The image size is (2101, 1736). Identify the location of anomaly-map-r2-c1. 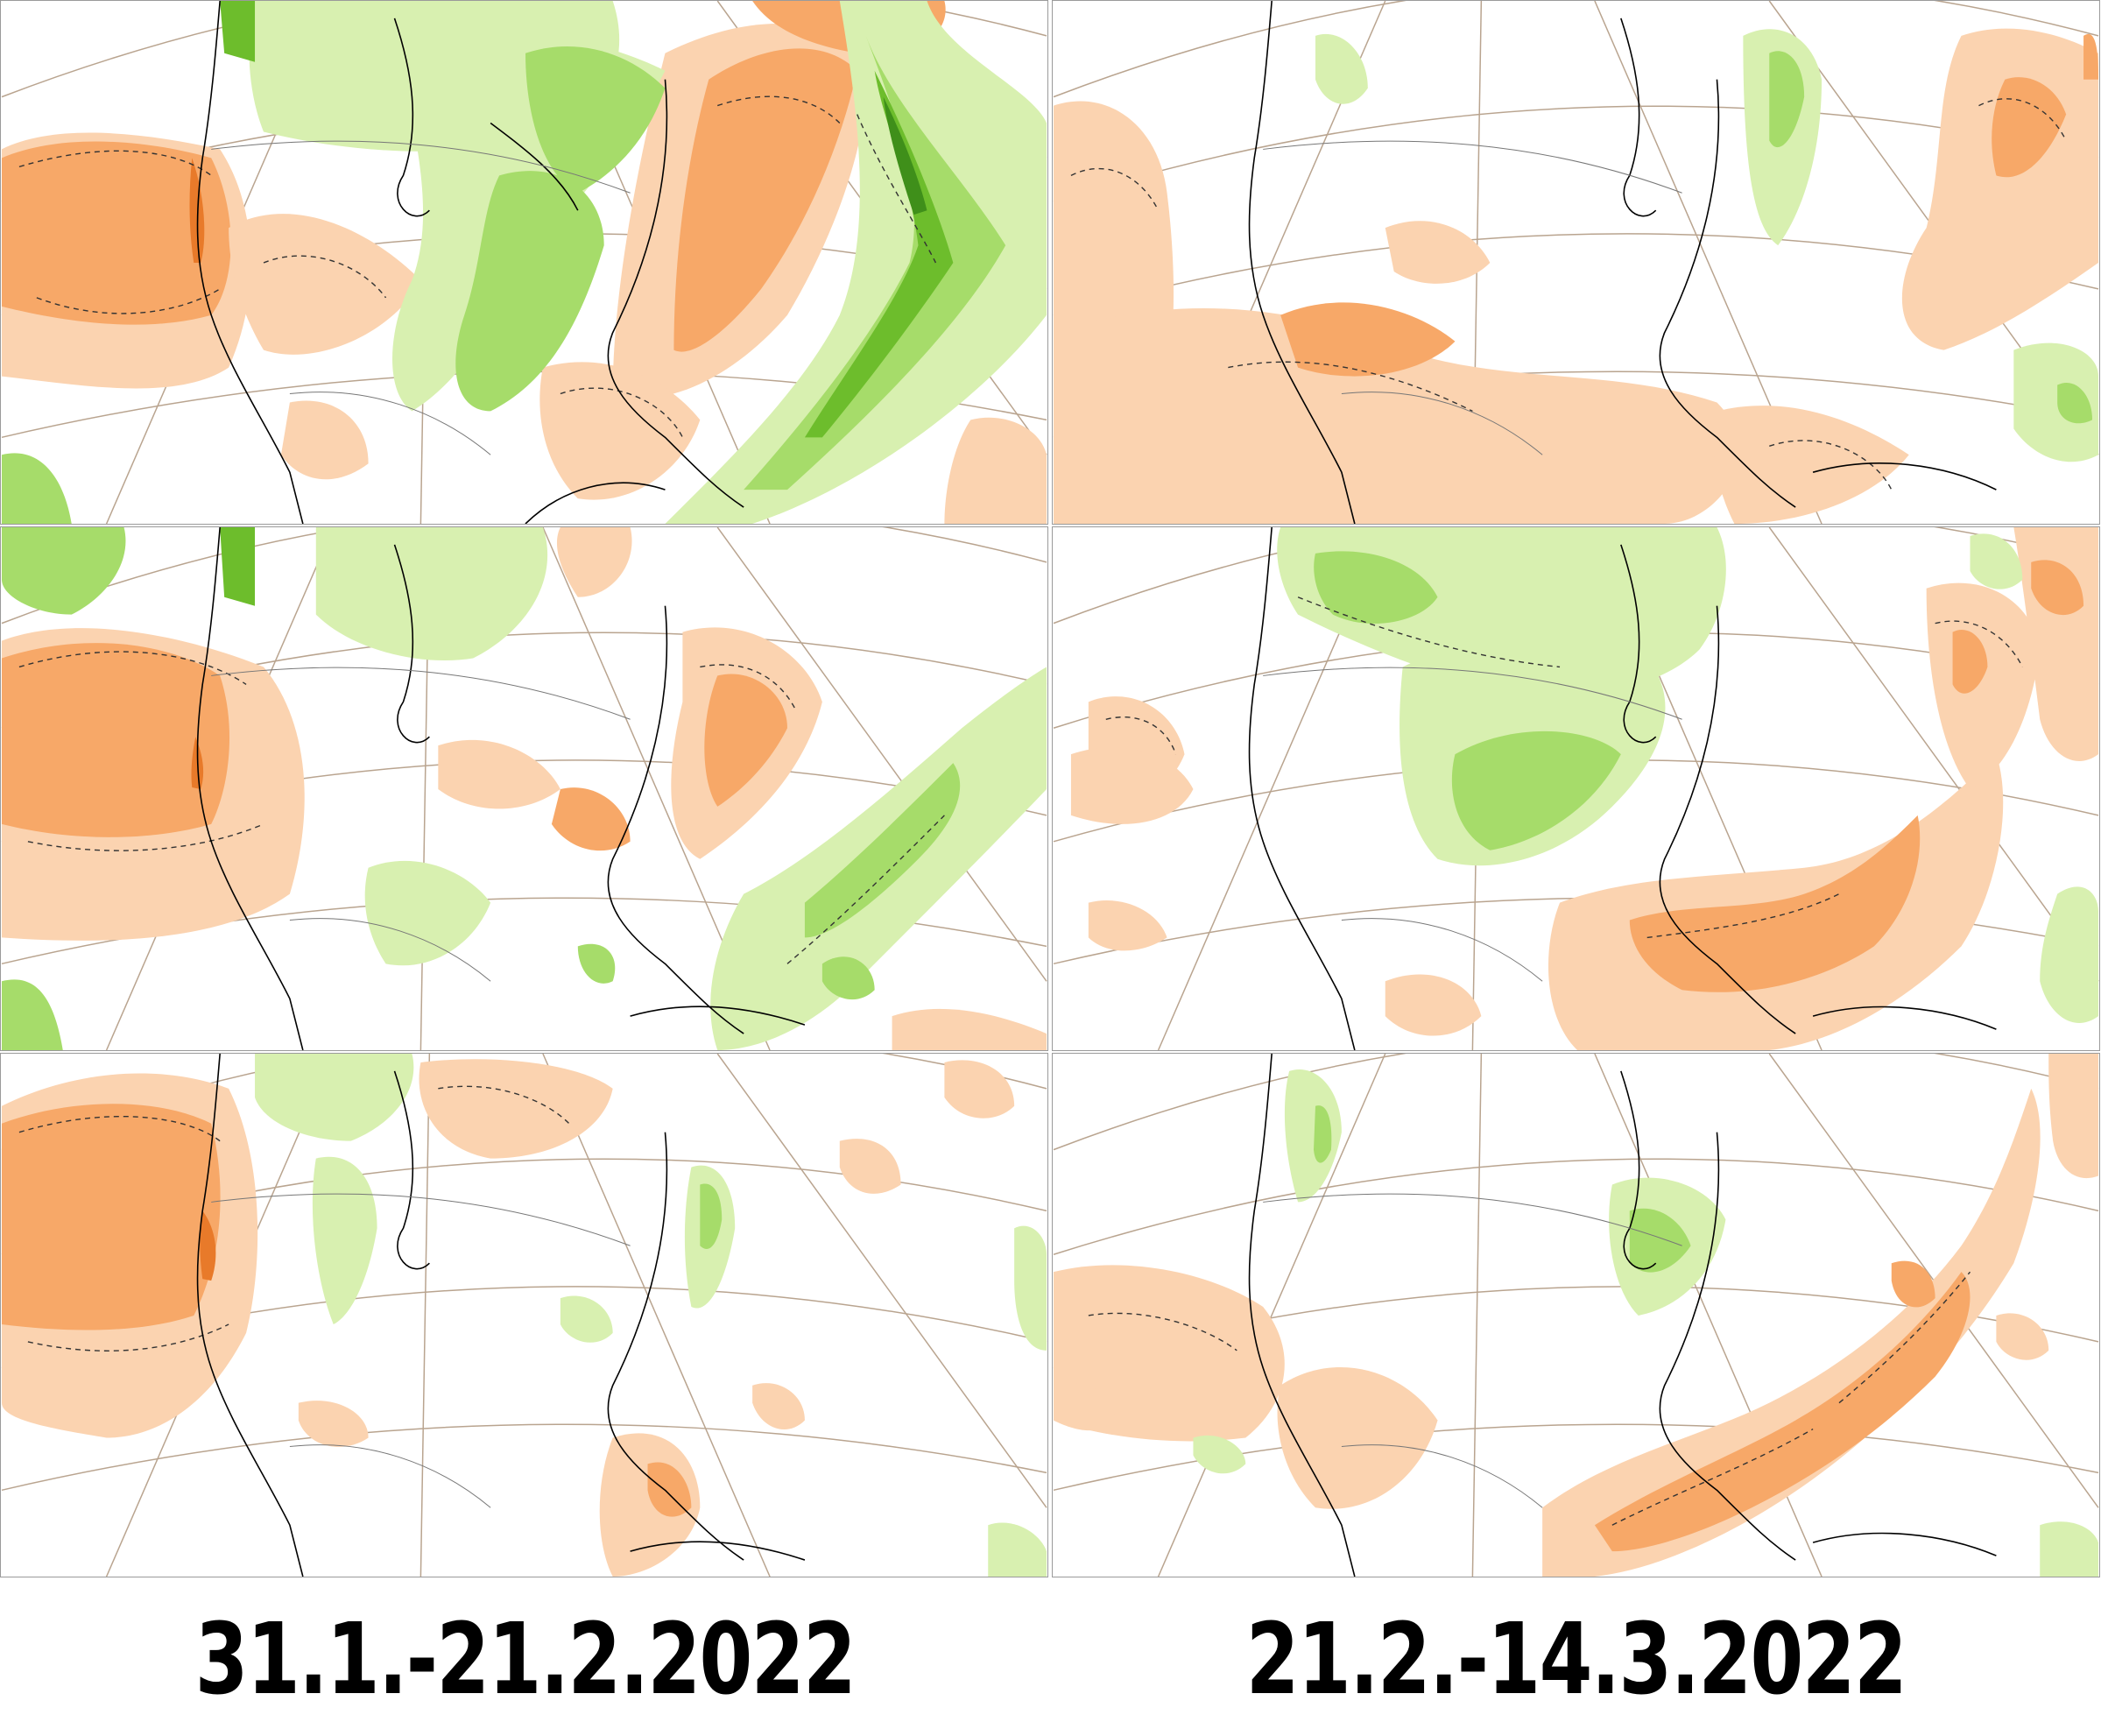
(524, 788).